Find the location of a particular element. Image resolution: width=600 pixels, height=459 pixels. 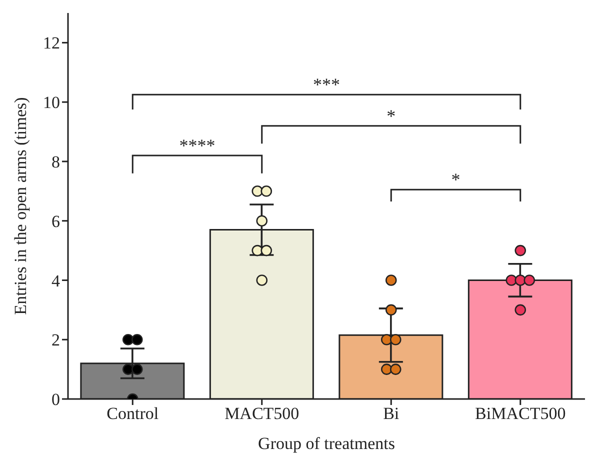

y-tick-label: 10 is located at coordinates (51, 102).